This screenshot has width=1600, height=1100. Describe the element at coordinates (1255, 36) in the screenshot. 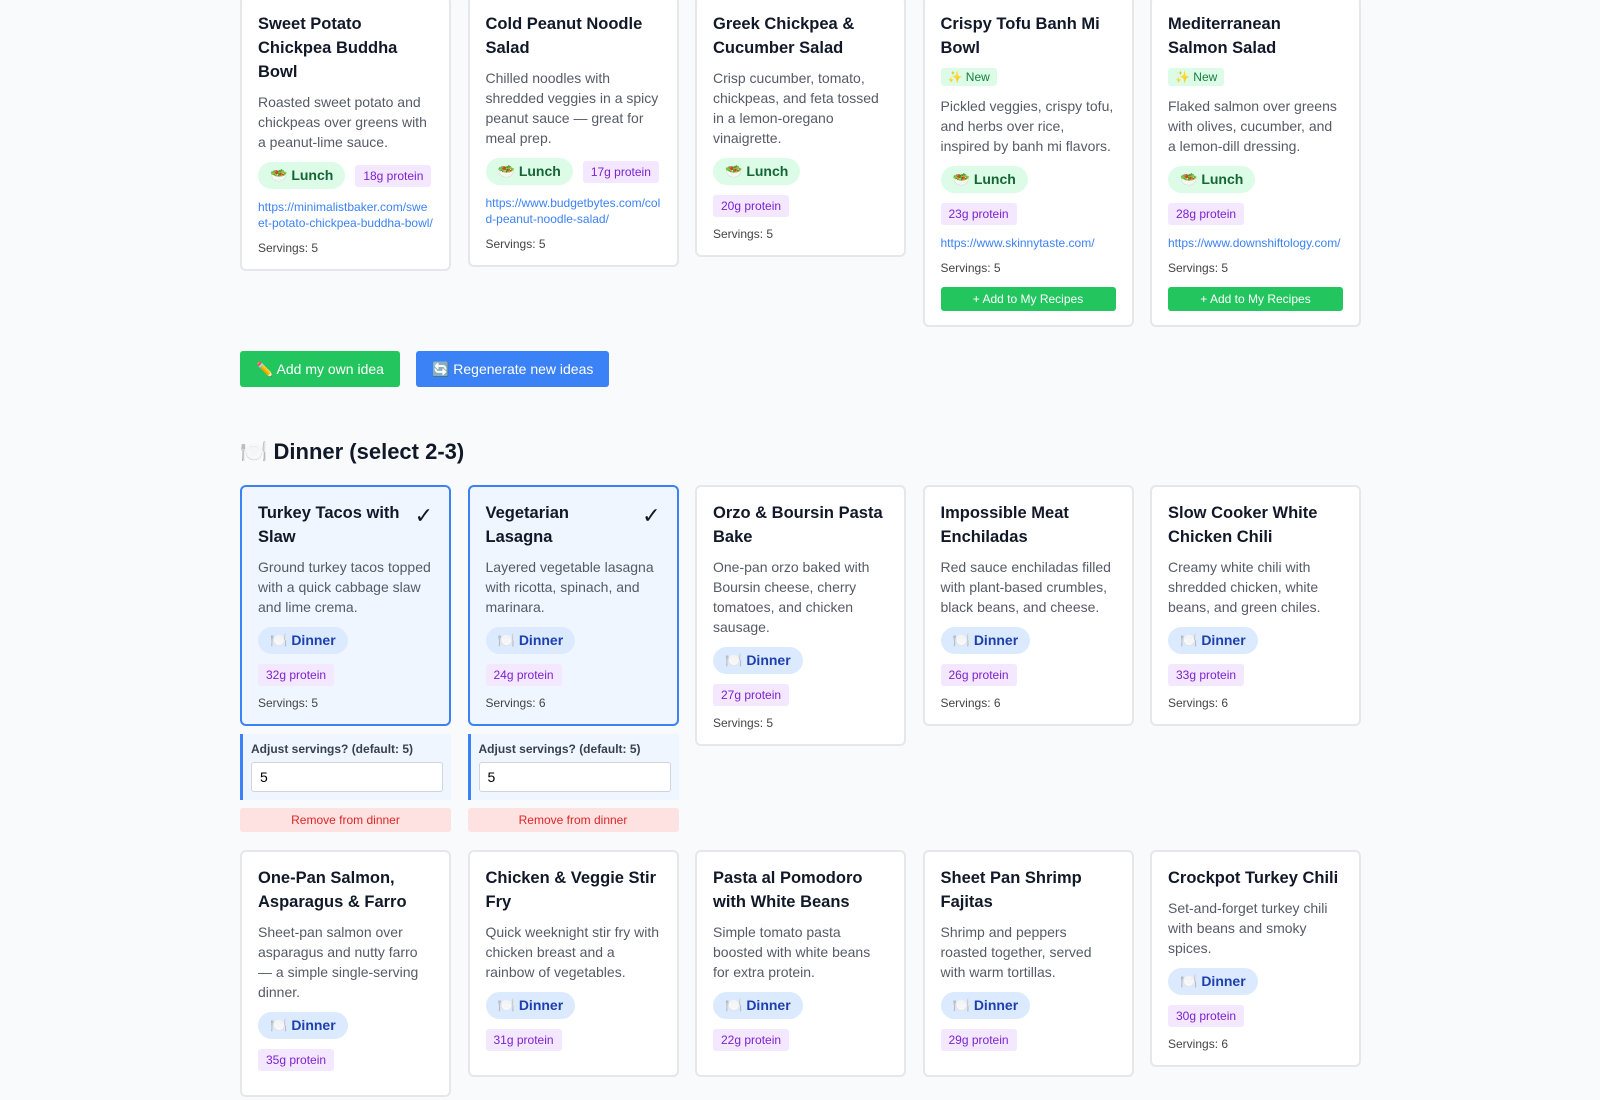

I see `card-title-row: Mediterranean Salmon Salad` at that location.